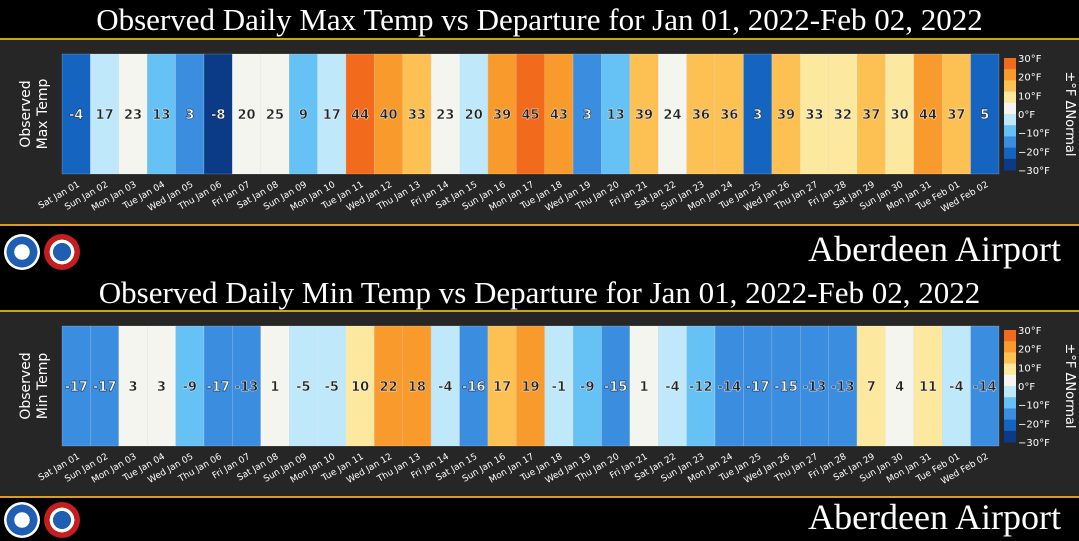 The width and height of the screenshot is (1079, 541). Describe the element at coordinates (332, 115) in the screenshot. I see `cell-value-label: 17` at that location.